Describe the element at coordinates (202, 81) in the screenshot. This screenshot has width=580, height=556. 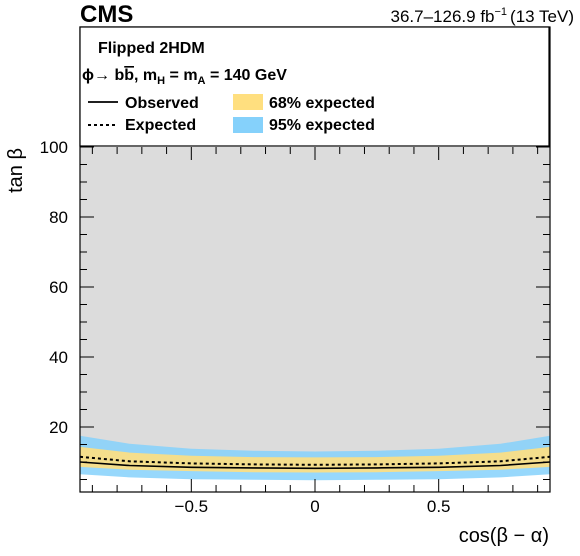
I see `sub-a: A` at that location.